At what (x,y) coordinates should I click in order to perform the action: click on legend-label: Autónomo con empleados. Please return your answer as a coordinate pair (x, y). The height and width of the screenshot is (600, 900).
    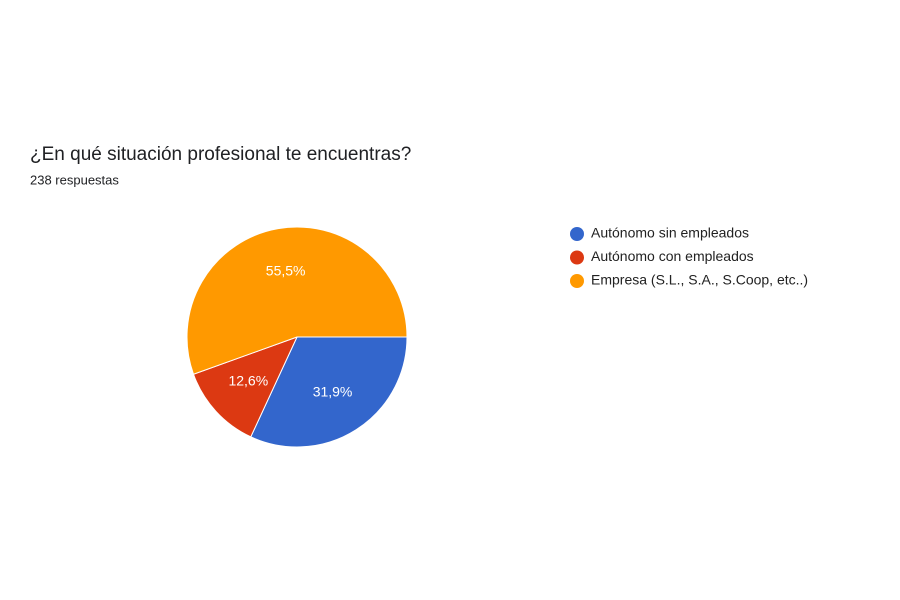
    Looking at the image, I should click on (672, 256).